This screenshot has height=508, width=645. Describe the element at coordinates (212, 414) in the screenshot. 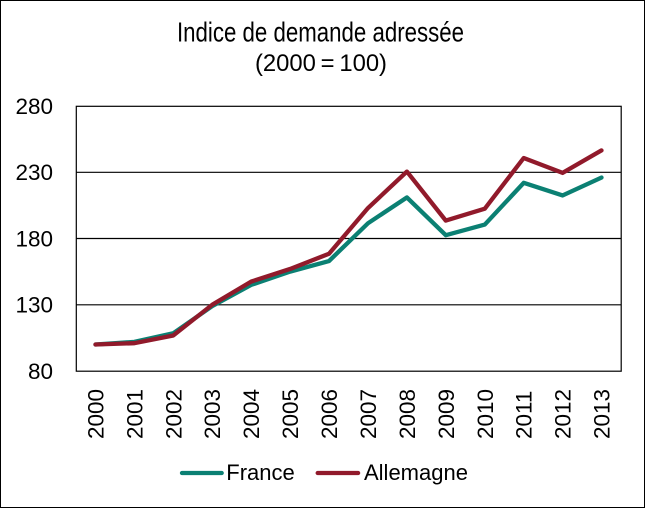

I see `svg-text: 2003` at that location.